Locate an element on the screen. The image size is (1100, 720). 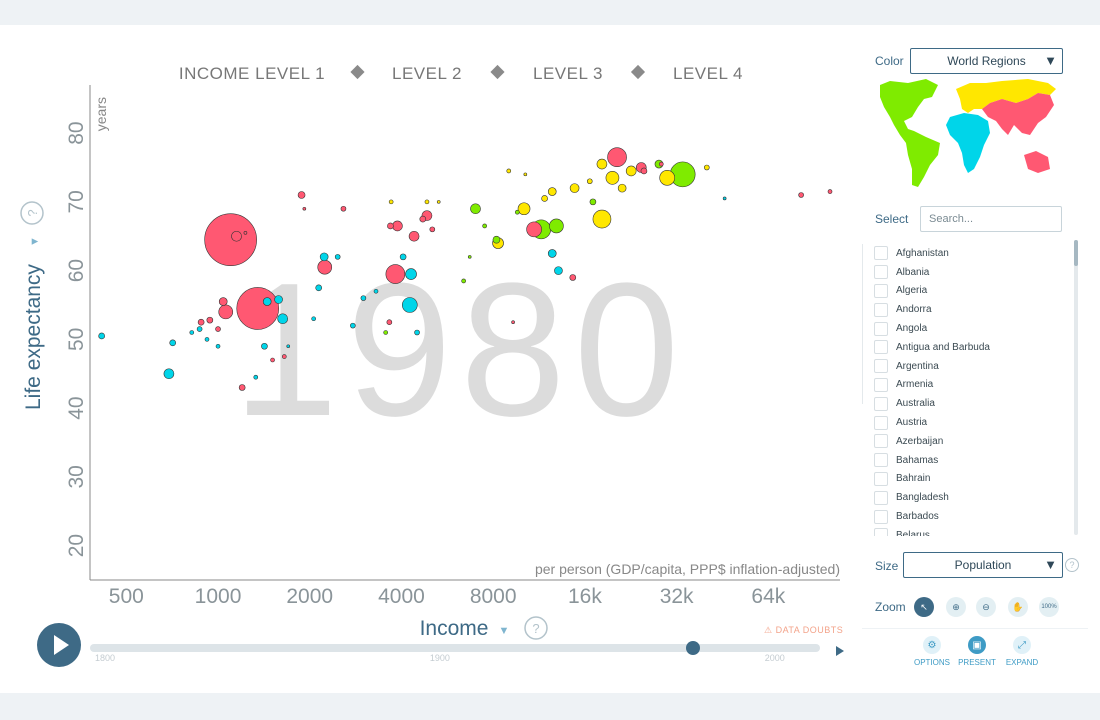
search-input is located at coordinates (991, 219).